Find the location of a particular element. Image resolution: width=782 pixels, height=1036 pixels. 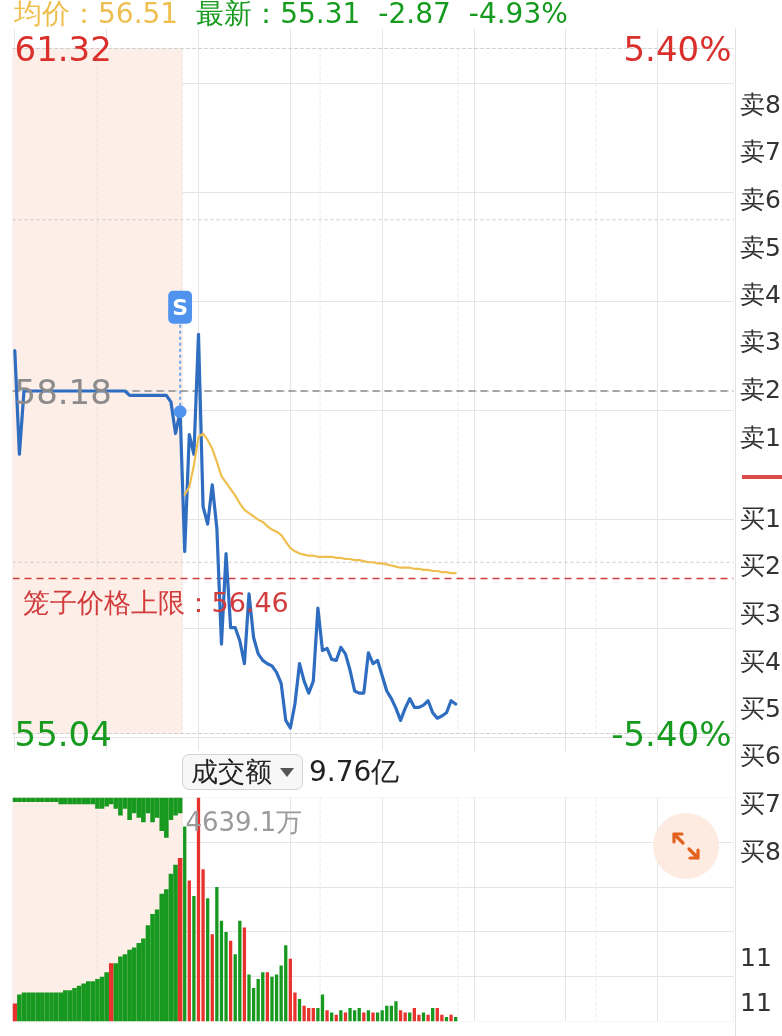

text: 卖4 is located at coordinates (760, 295).